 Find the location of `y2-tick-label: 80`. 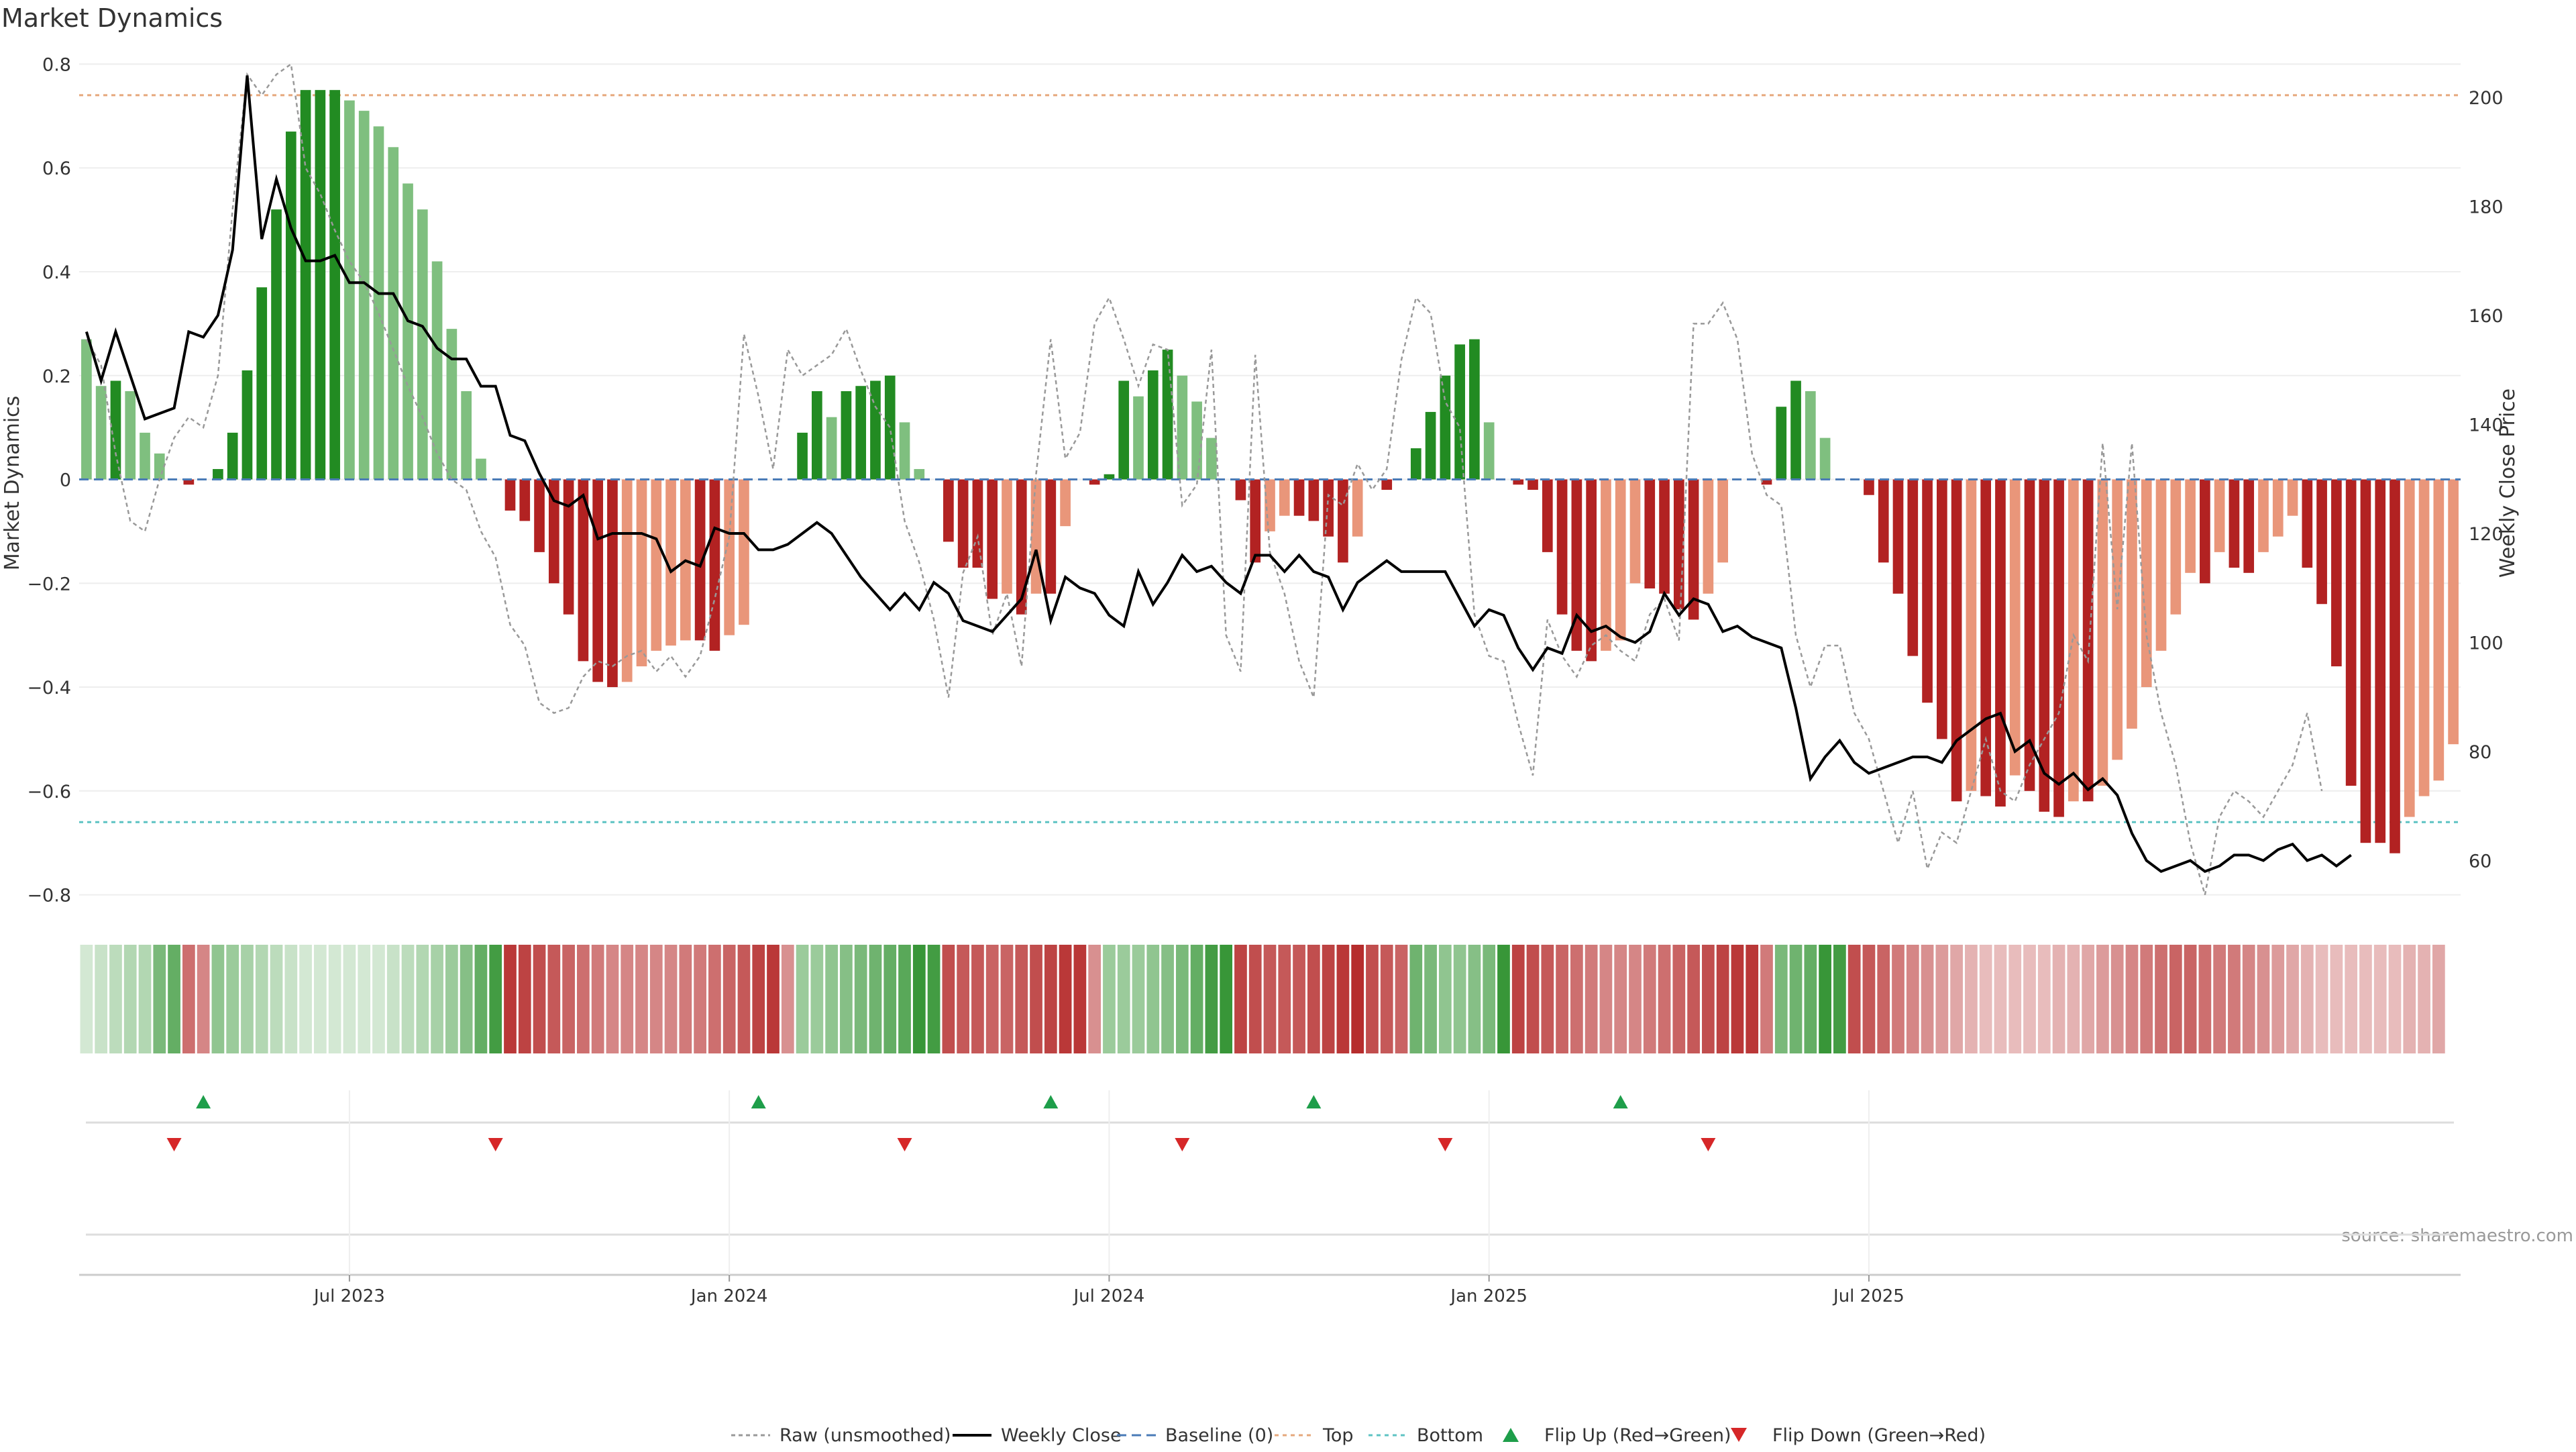

y2-tick-label: 80 is located at coordinates (2480, 753).